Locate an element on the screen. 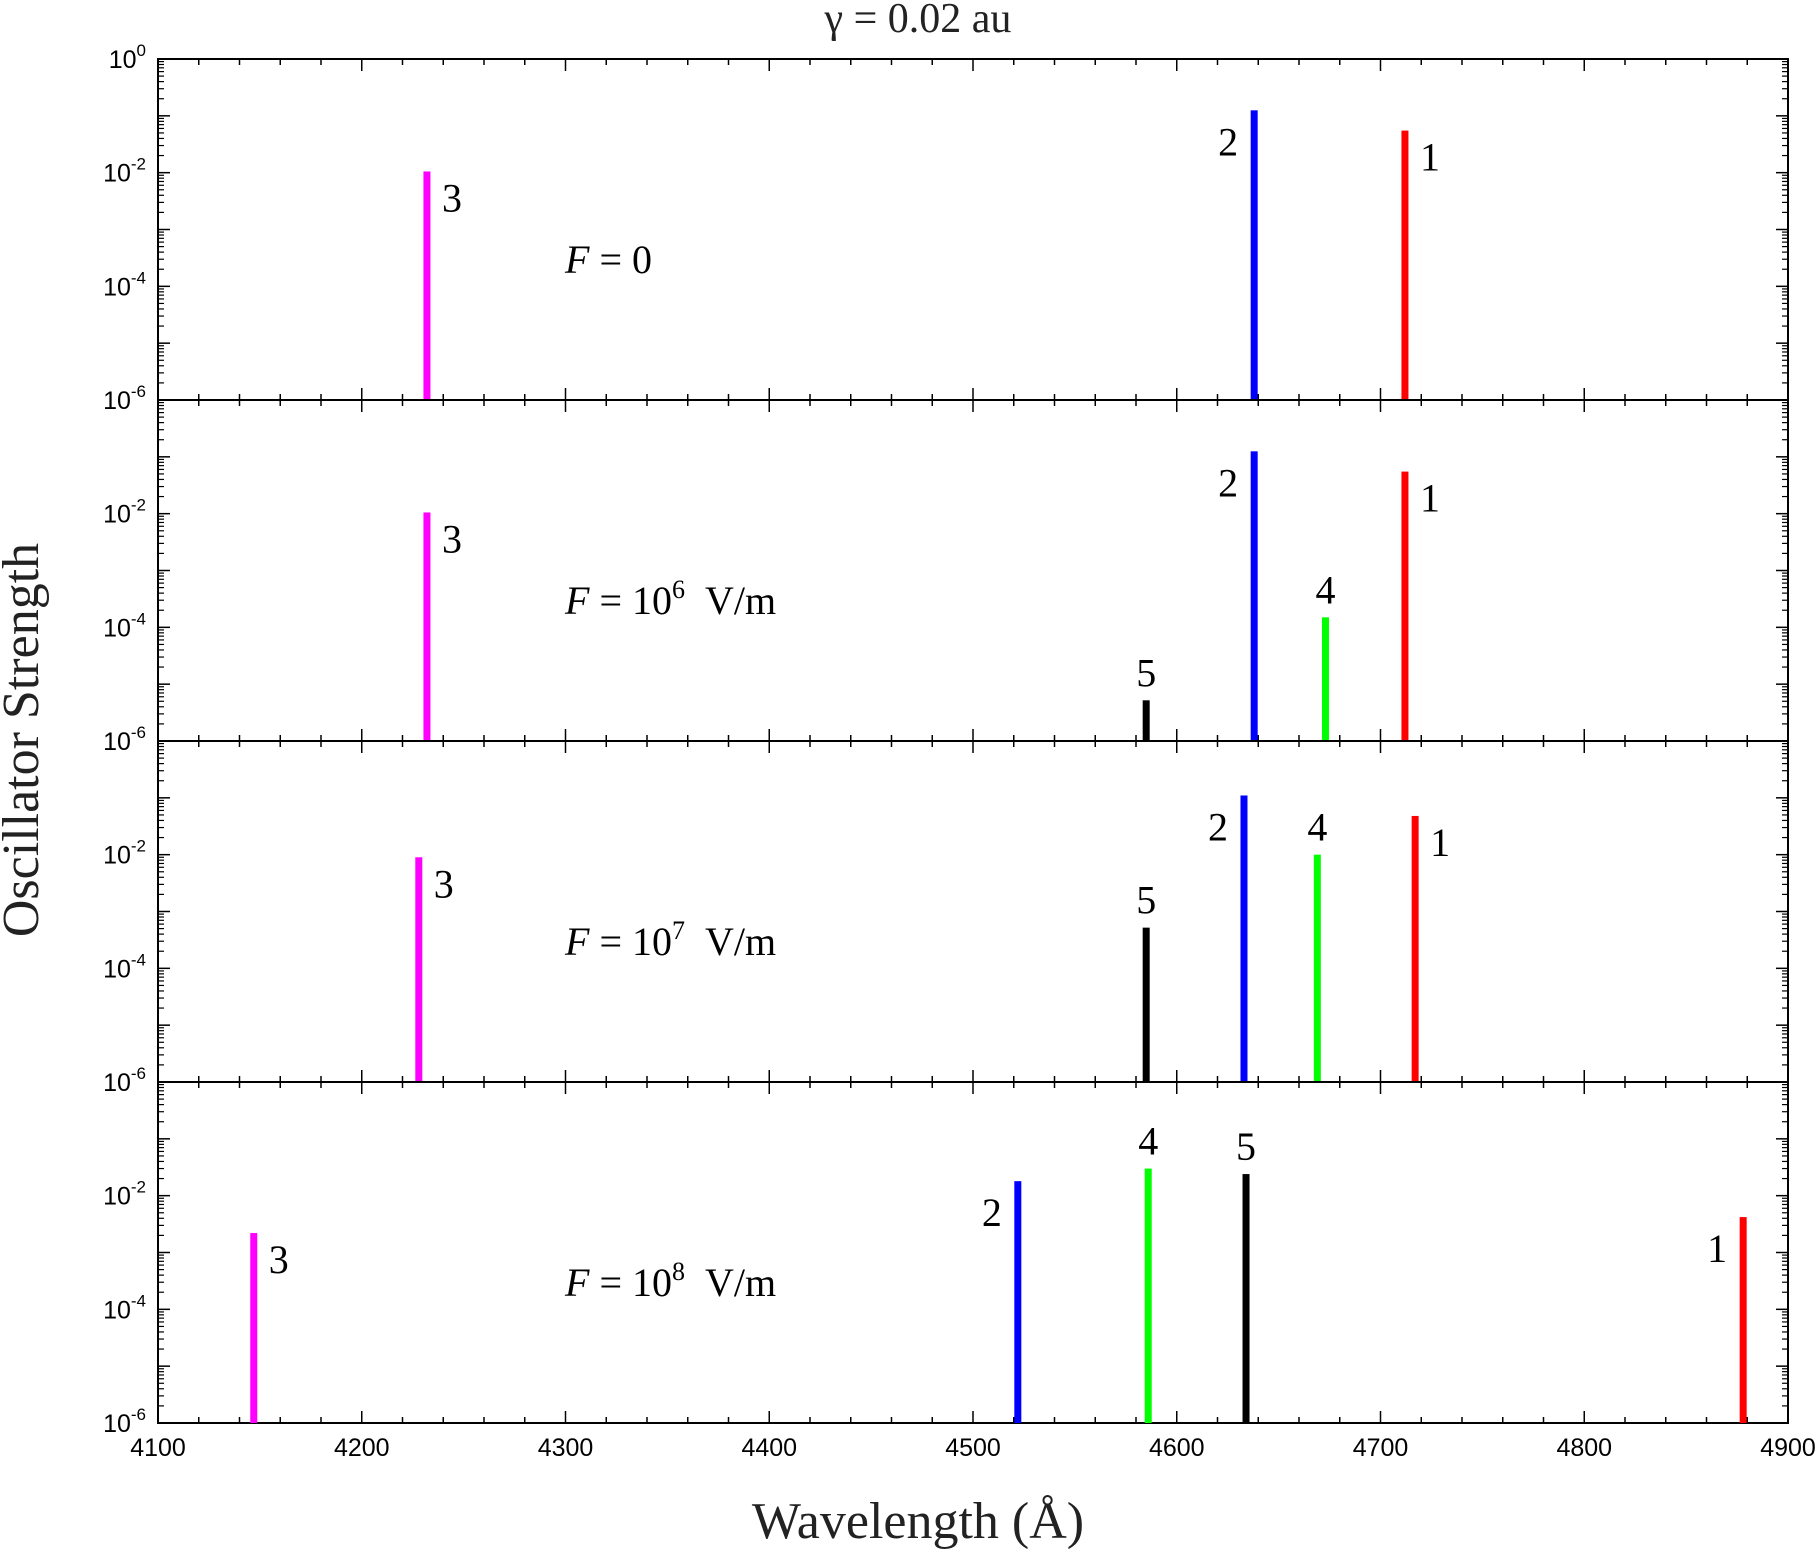 The width and height of the screenshot is (1820, 1553). field-label: F = 0 is located at coordinates (608, 259).